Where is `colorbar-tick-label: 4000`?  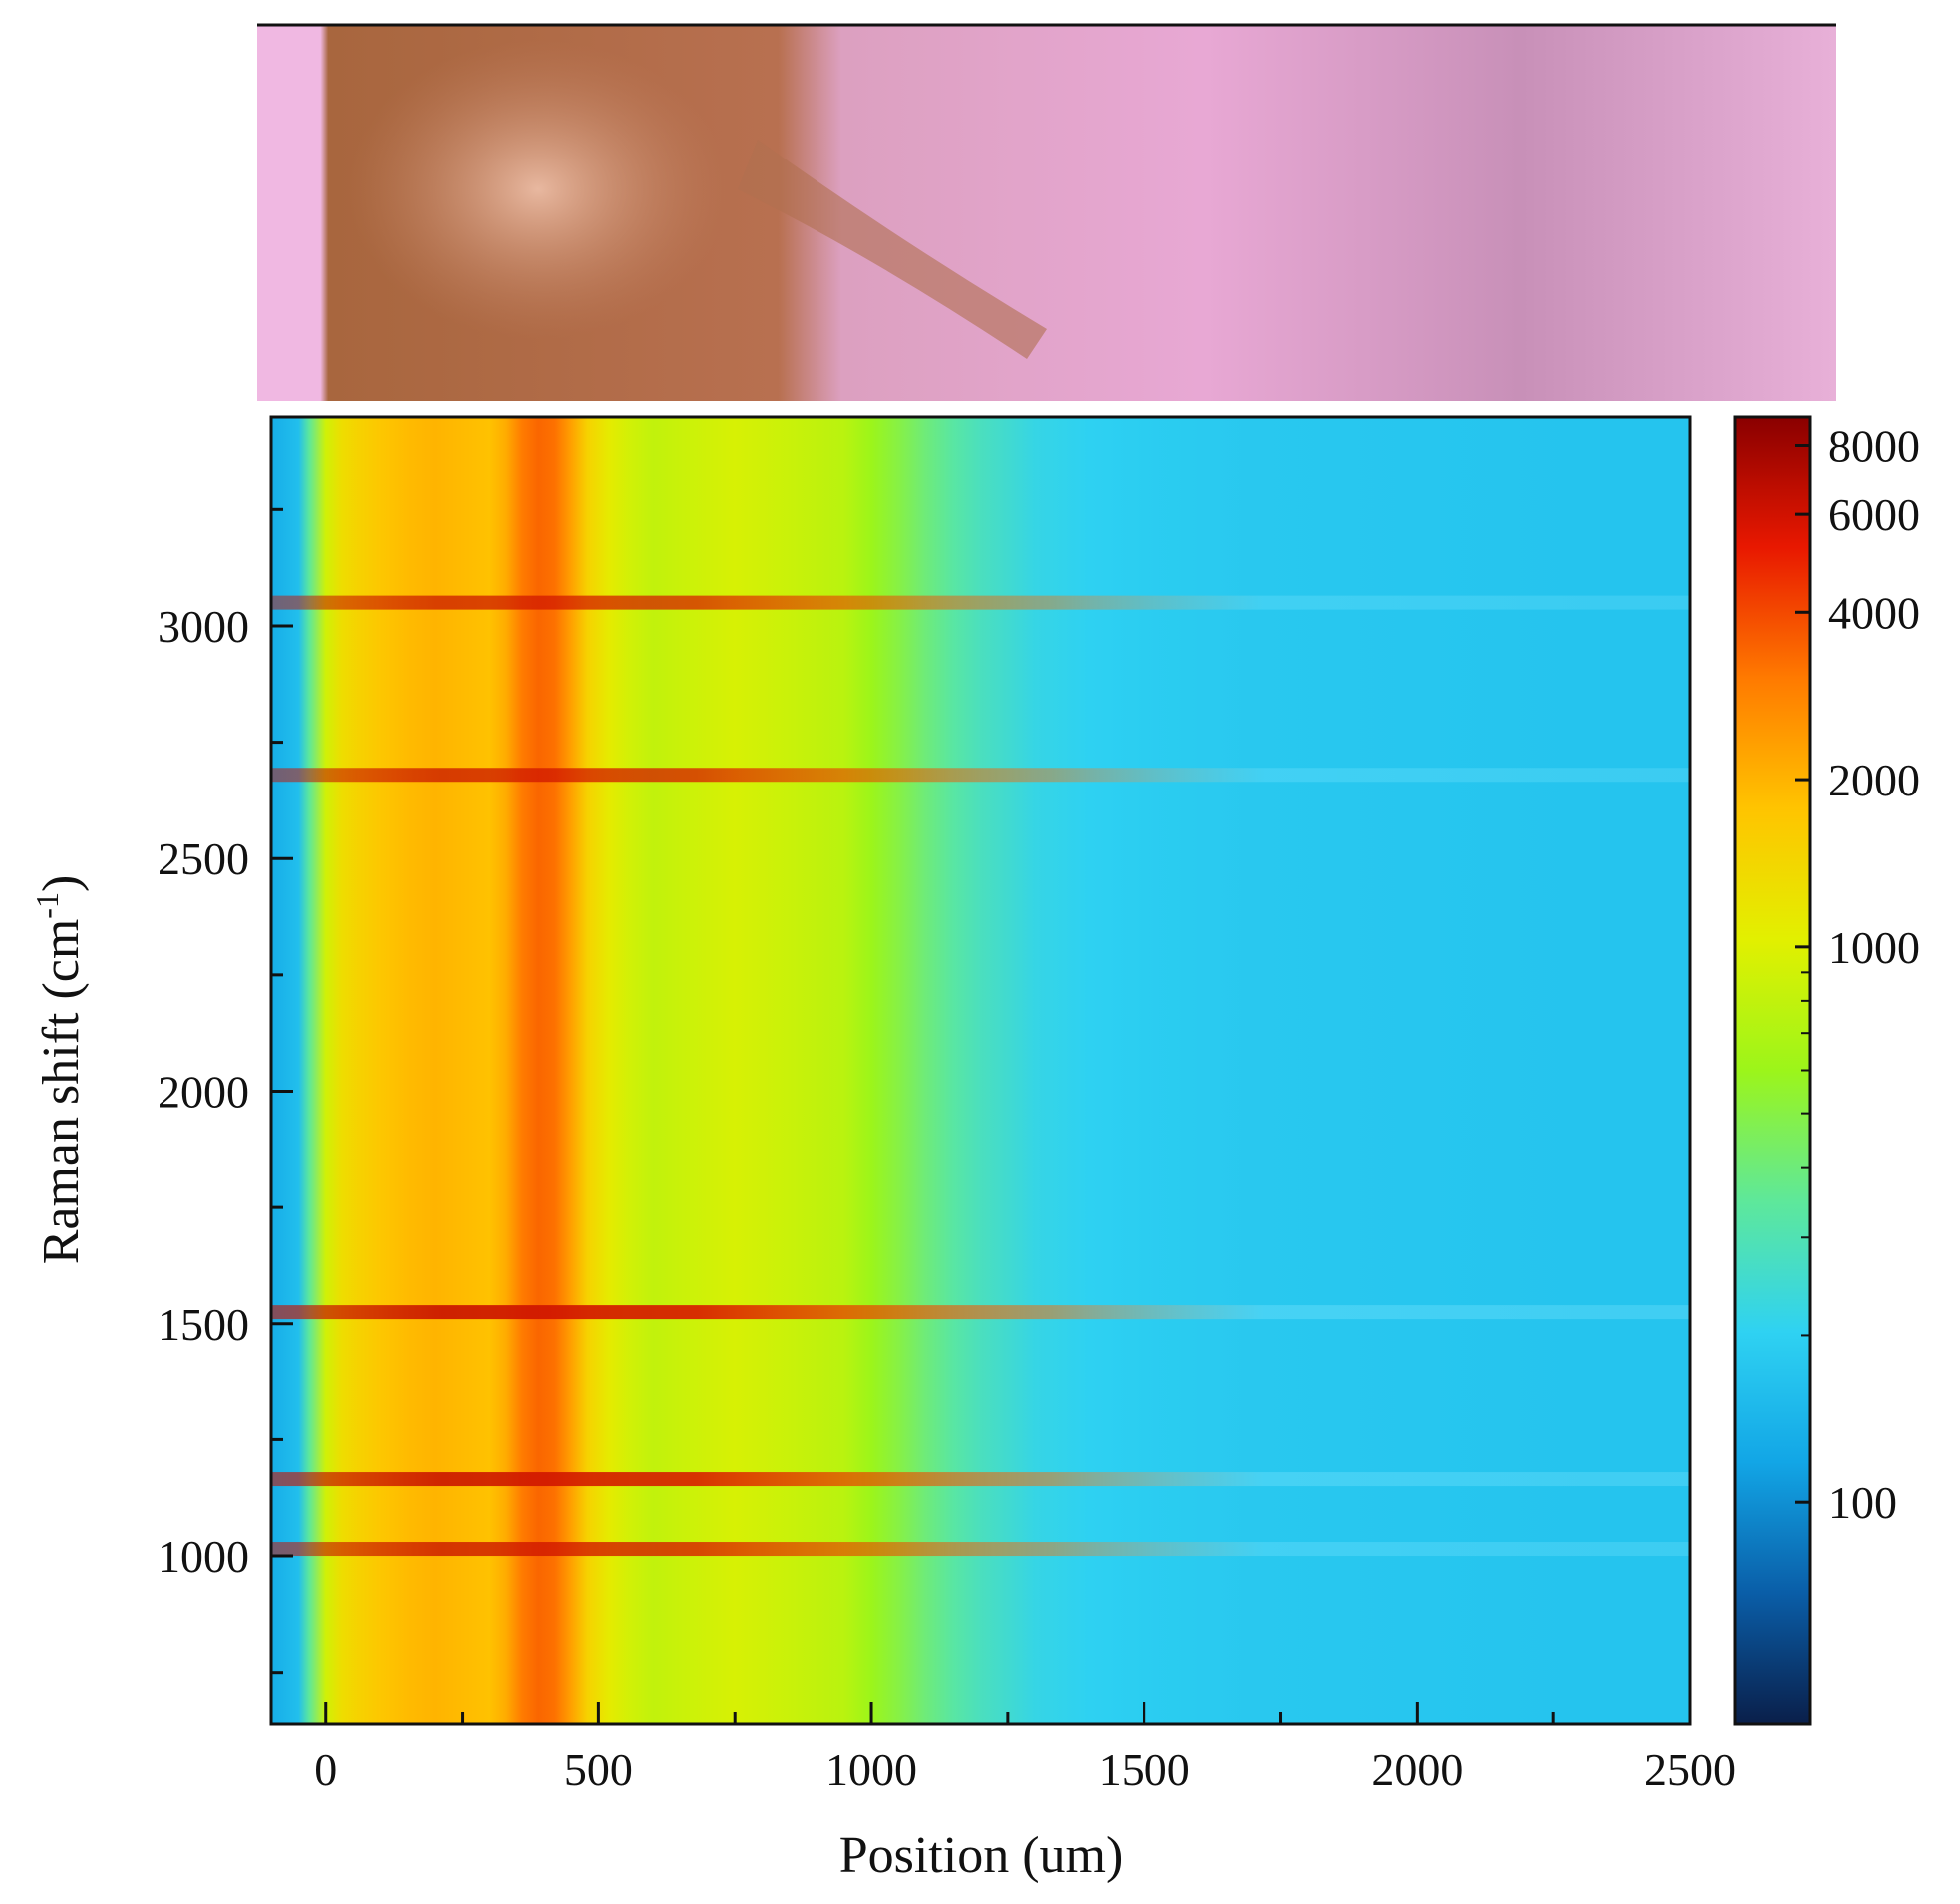 colorbar-tick-label: 4000 is located at coordinates (1874, 612).